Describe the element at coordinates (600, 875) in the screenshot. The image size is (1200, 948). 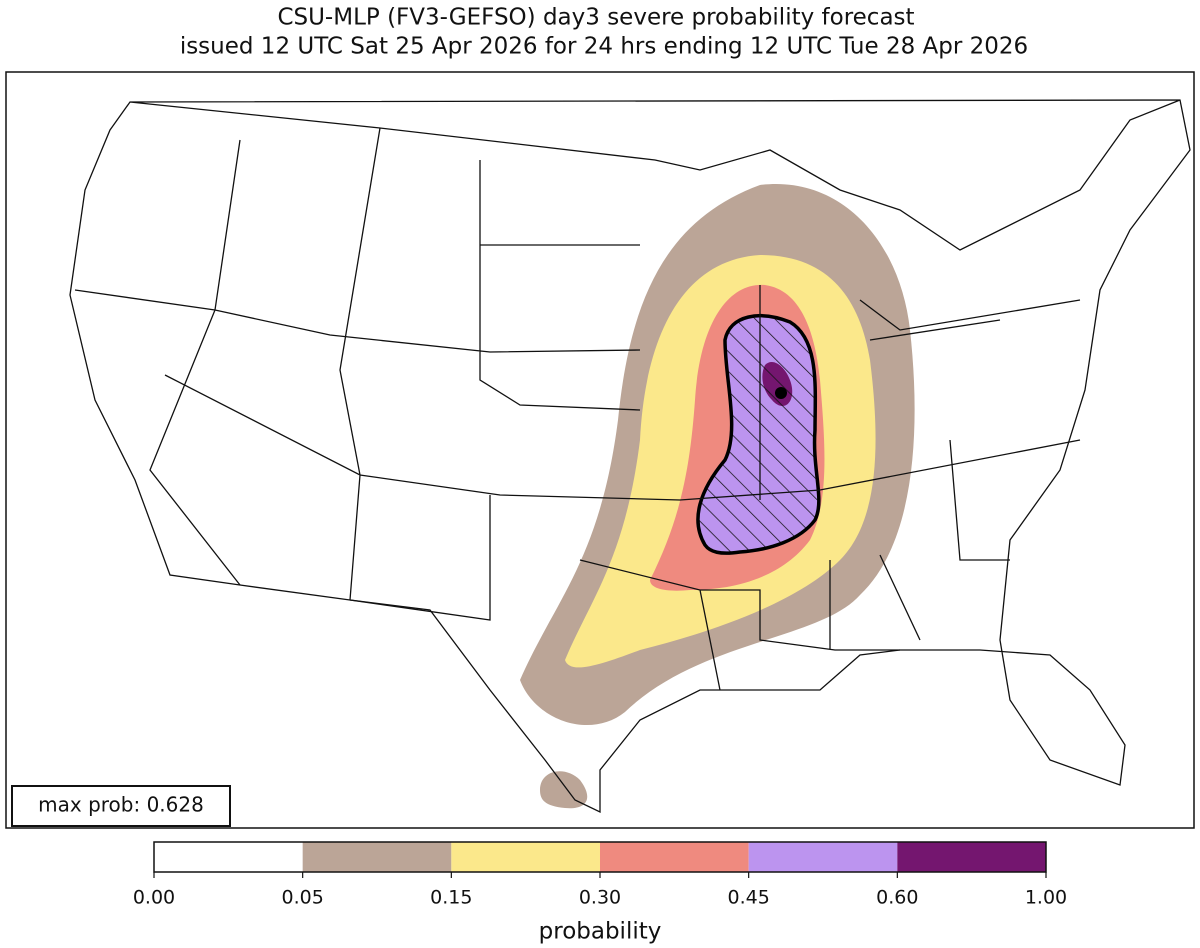
I see `colorbar: 0.00 0.05 0.15 0.30 0.45 0.60 1.00` at that location.